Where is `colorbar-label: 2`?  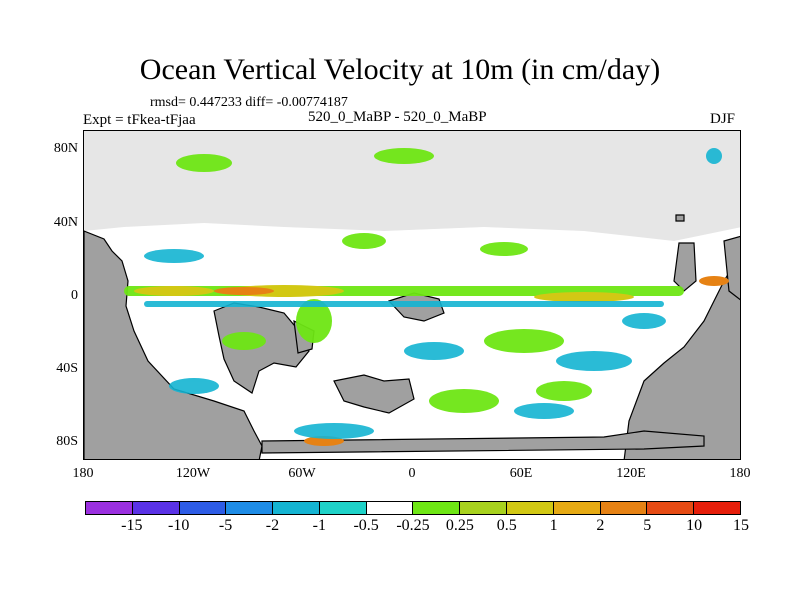 colorbar-label: 2 is located at coordinates (600, 525).